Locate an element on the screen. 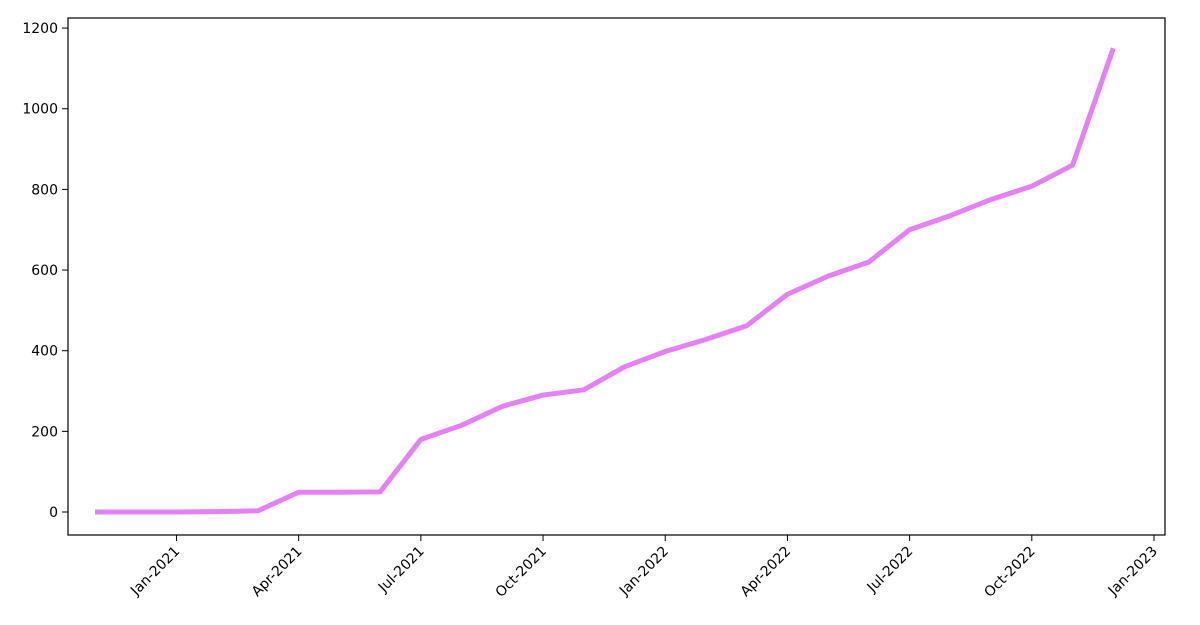 This screenshot has width=1200, height=625. y-tick-label: 1000 is located at coordinates (40, 110).